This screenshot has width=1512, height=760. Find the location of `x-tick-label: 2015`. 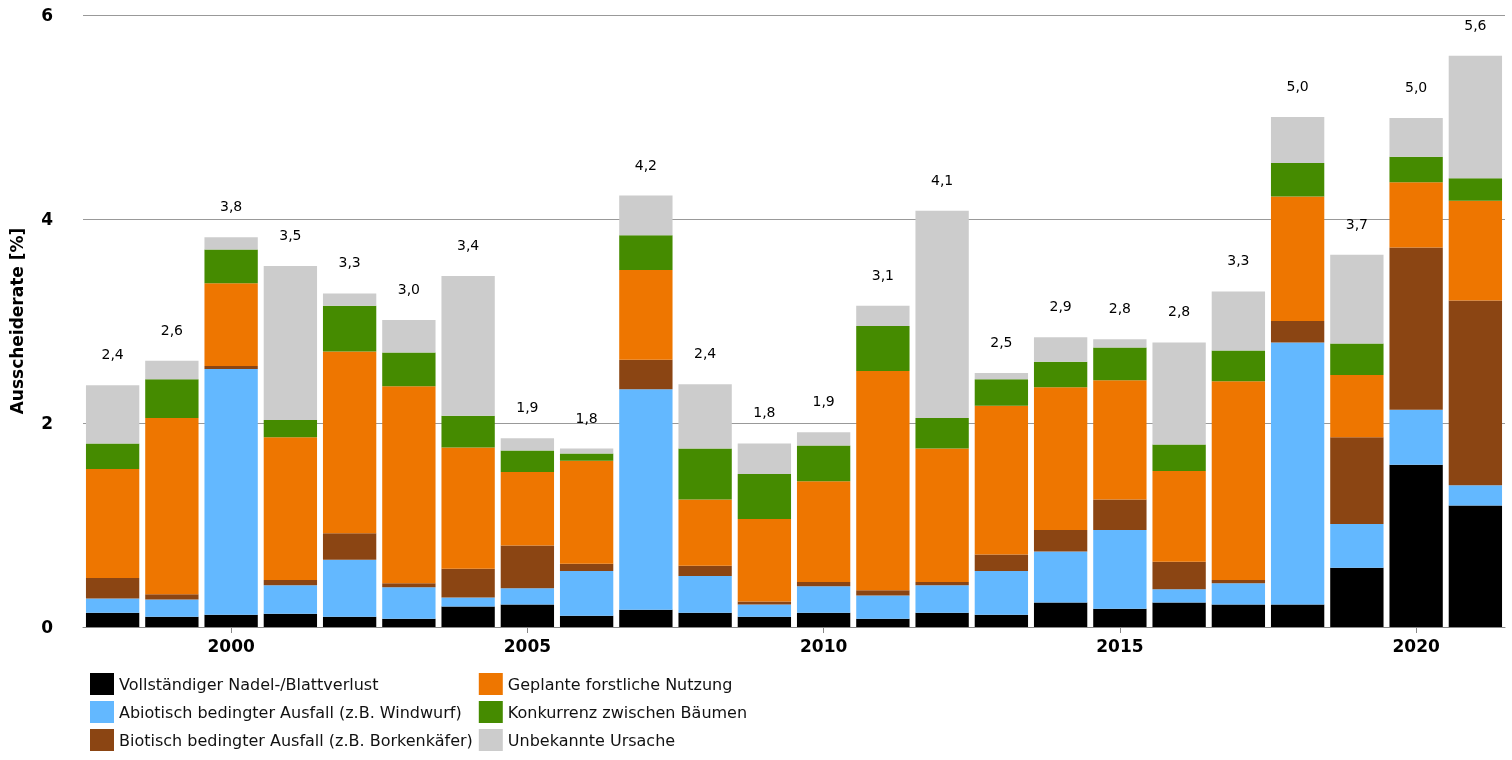

x-tick-label: 2015 is located at coordinates (1120, 645).